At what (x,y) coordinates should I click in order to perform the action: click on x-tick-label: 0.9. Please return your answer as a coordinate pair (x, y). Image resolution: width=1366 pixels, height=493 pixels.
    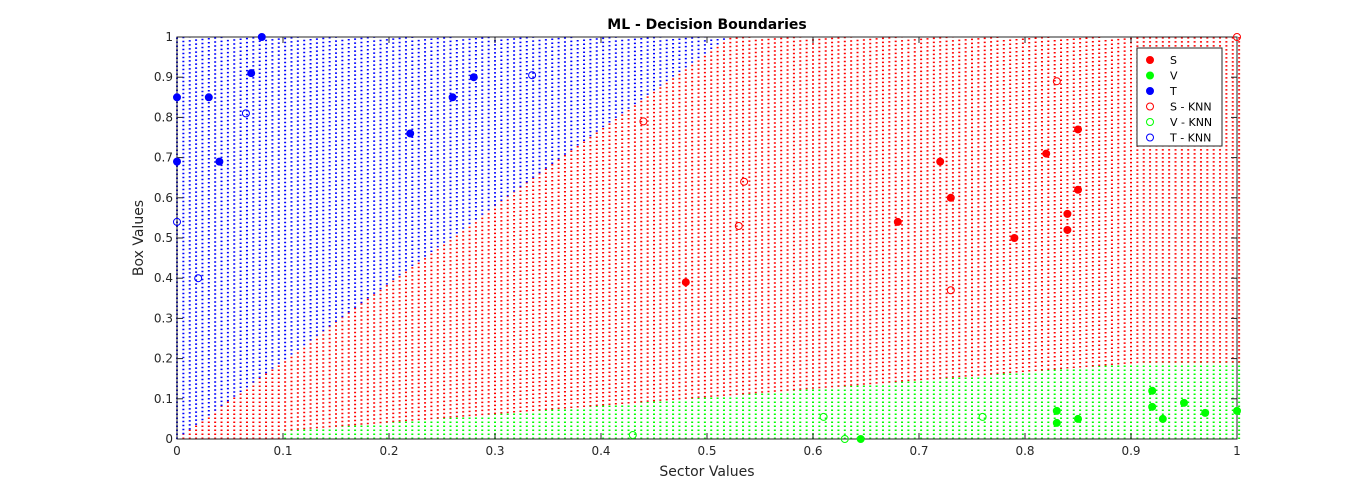
    Looking at the image, I should click on (1130, 451).